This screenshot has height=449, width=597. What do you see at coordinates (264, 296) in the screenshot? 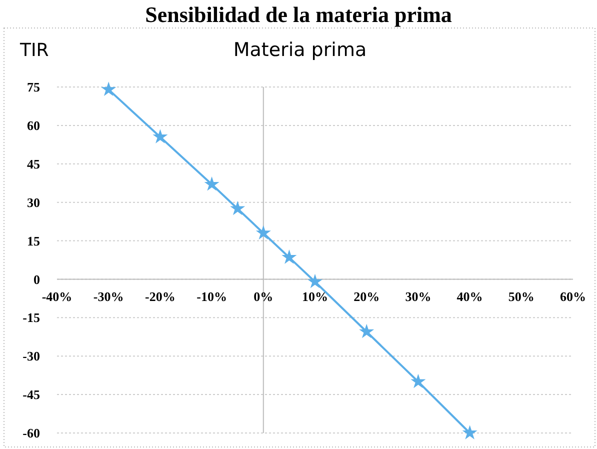
I see `x-tick-label: 0%` at bounding box center [264, 296].